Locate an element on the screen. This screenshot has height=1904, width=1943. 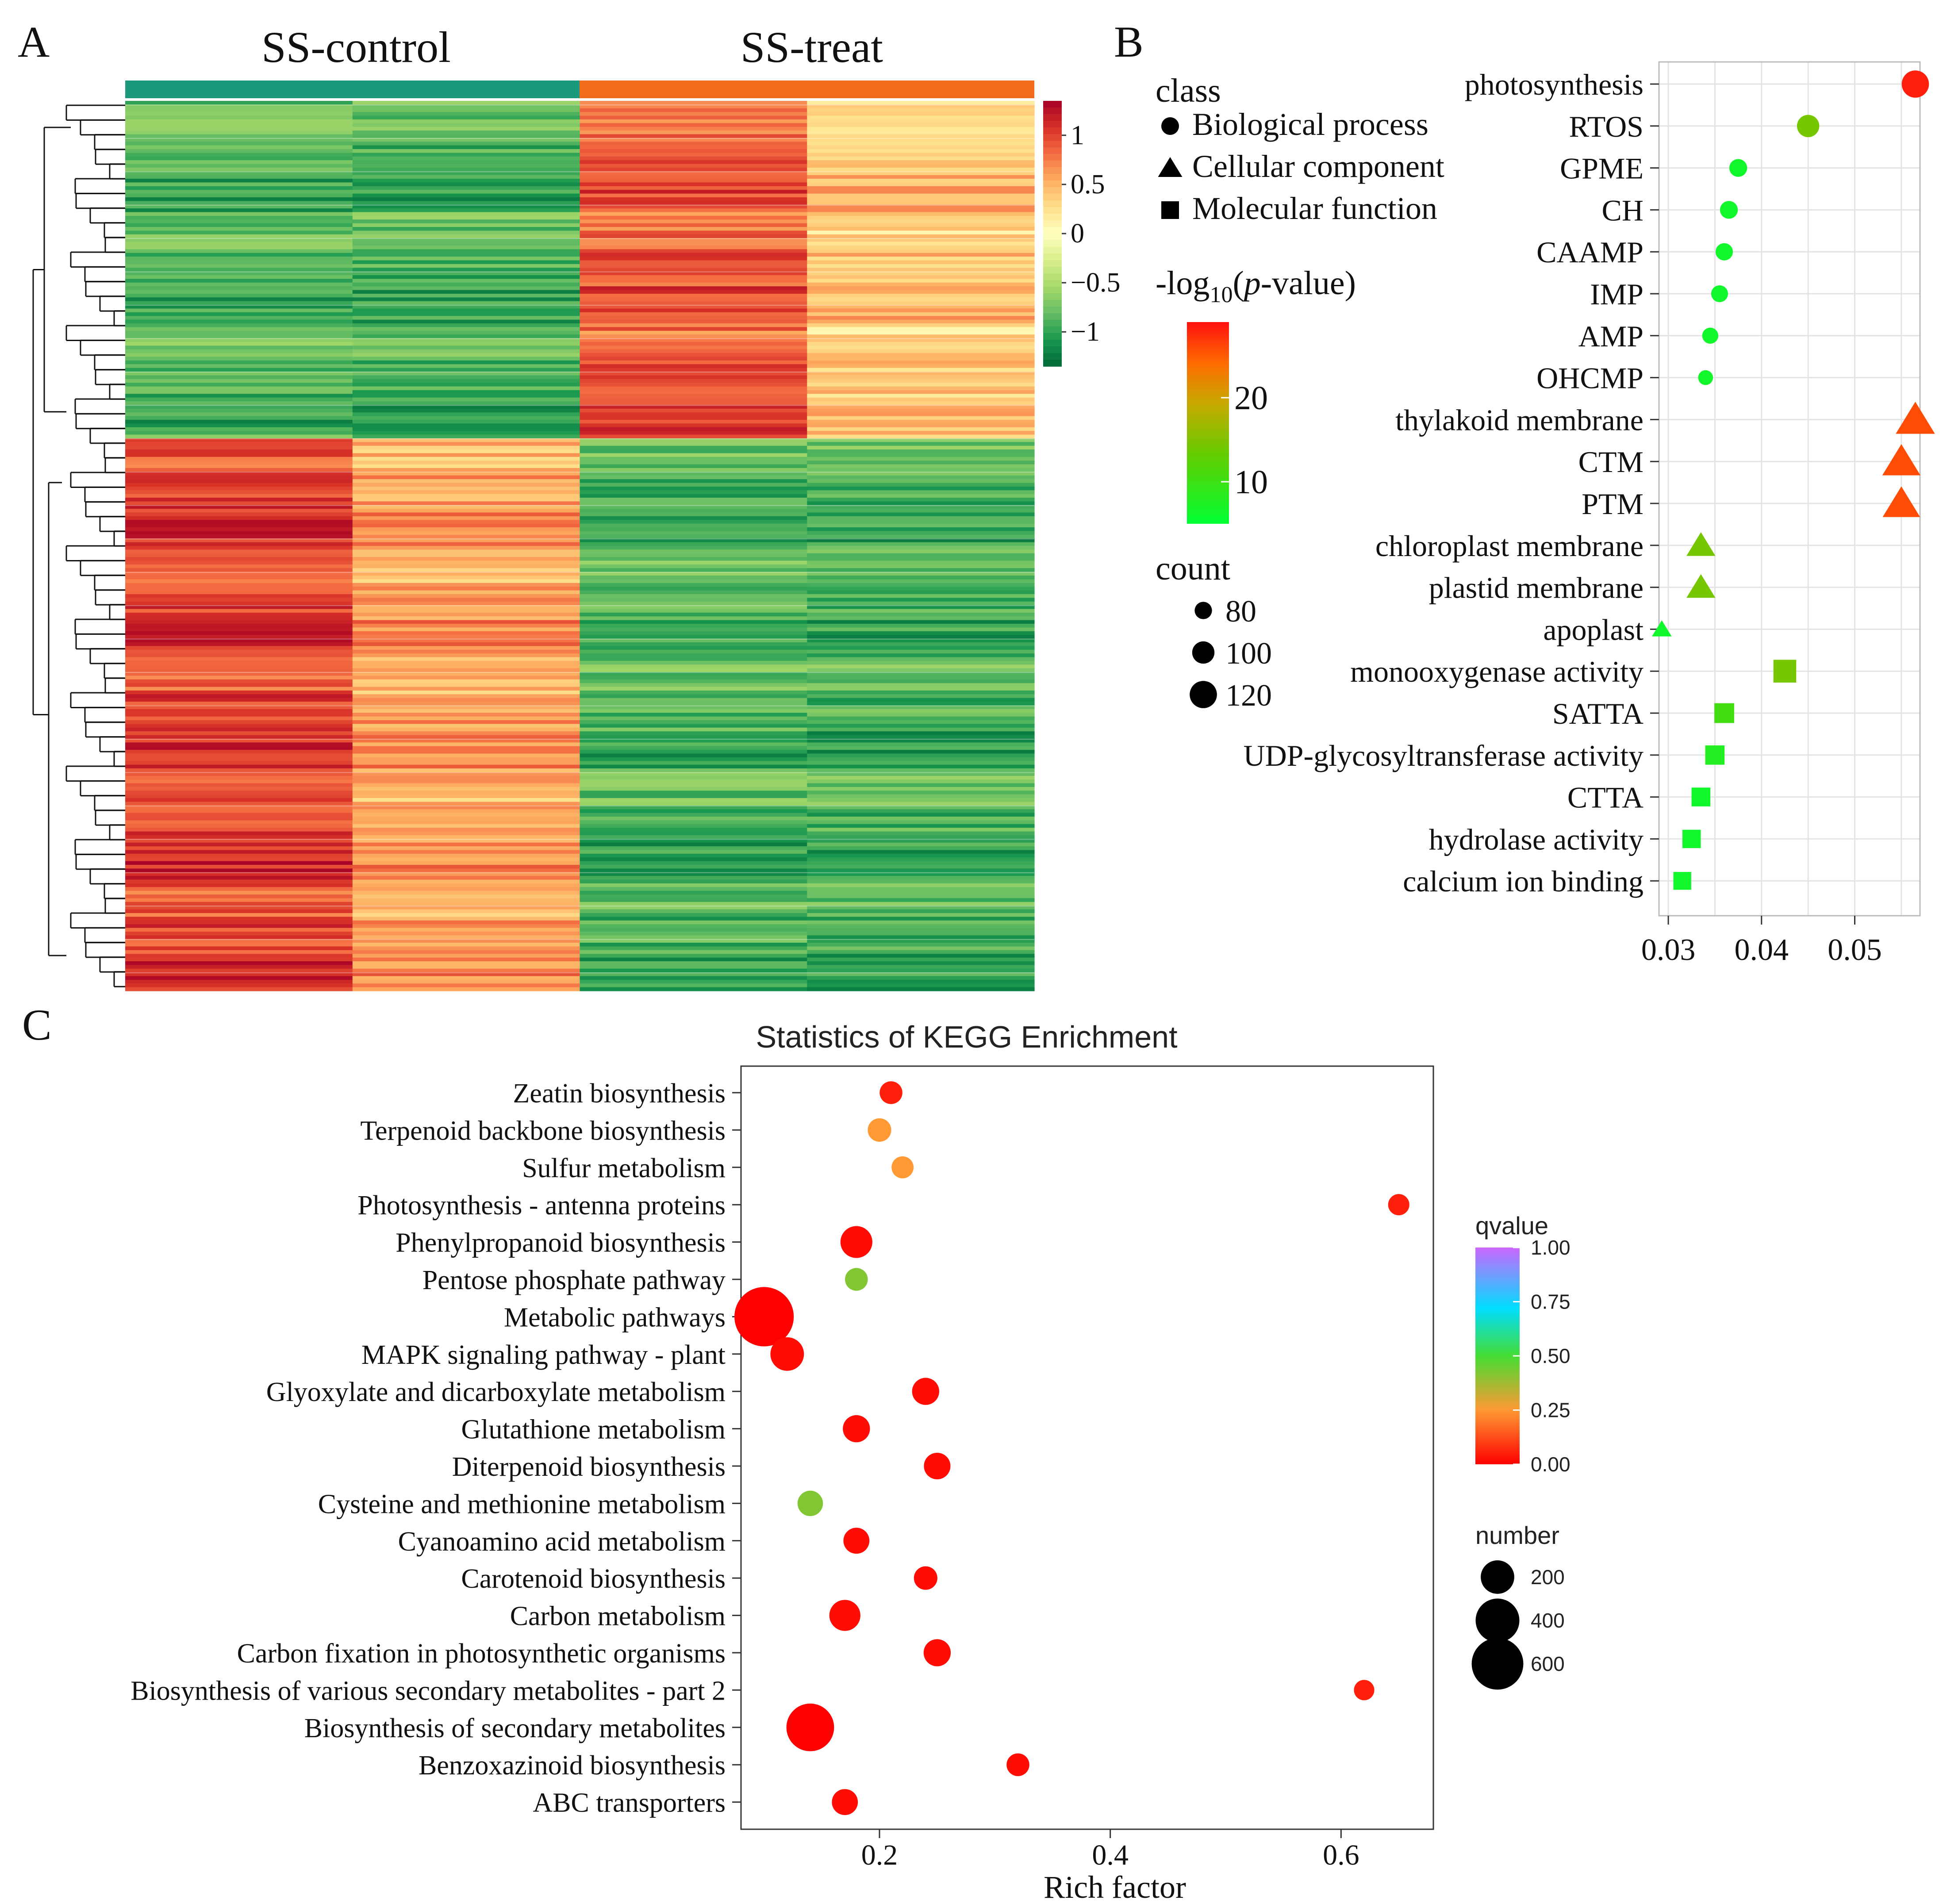
legend-qvalue-ticks: 1.00 0.75 0.50 0.25 0.00 is located at coordinates (1542, 1356).